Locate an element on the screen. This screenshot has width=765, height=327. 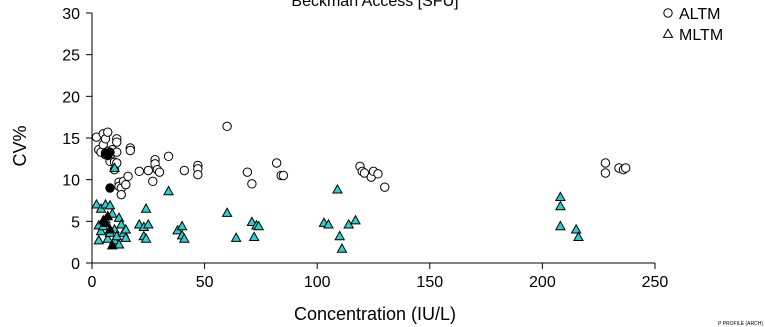
legend-marker-circle is located at coordinates (668, 13).